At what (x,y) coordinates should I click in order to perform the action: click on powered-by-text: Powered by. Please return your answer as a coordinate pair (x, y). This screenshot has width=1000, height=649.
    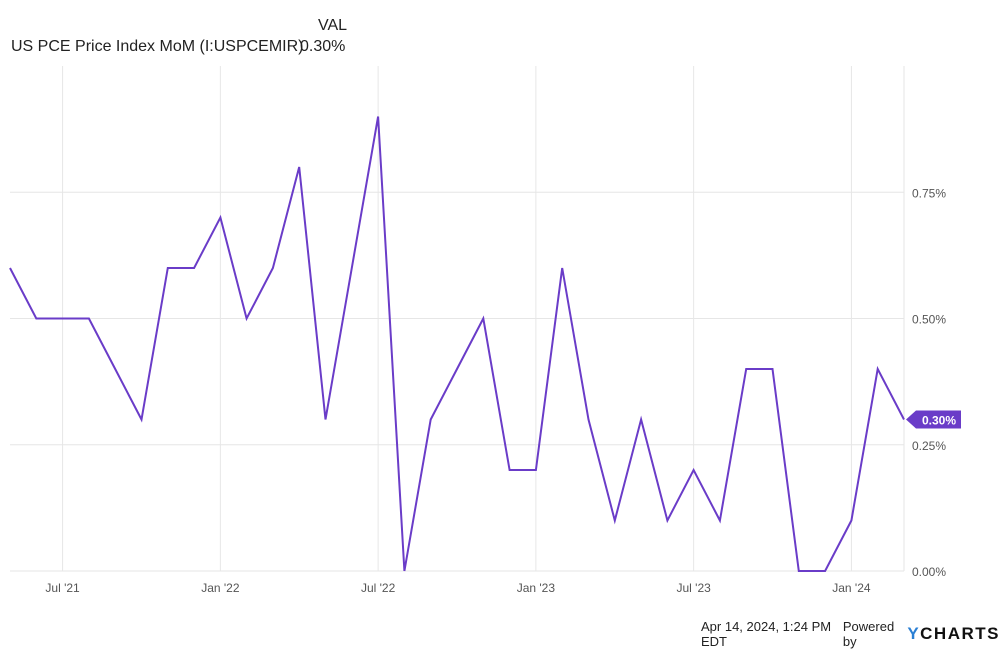
    Looking at the image, I should click on (868, 634).